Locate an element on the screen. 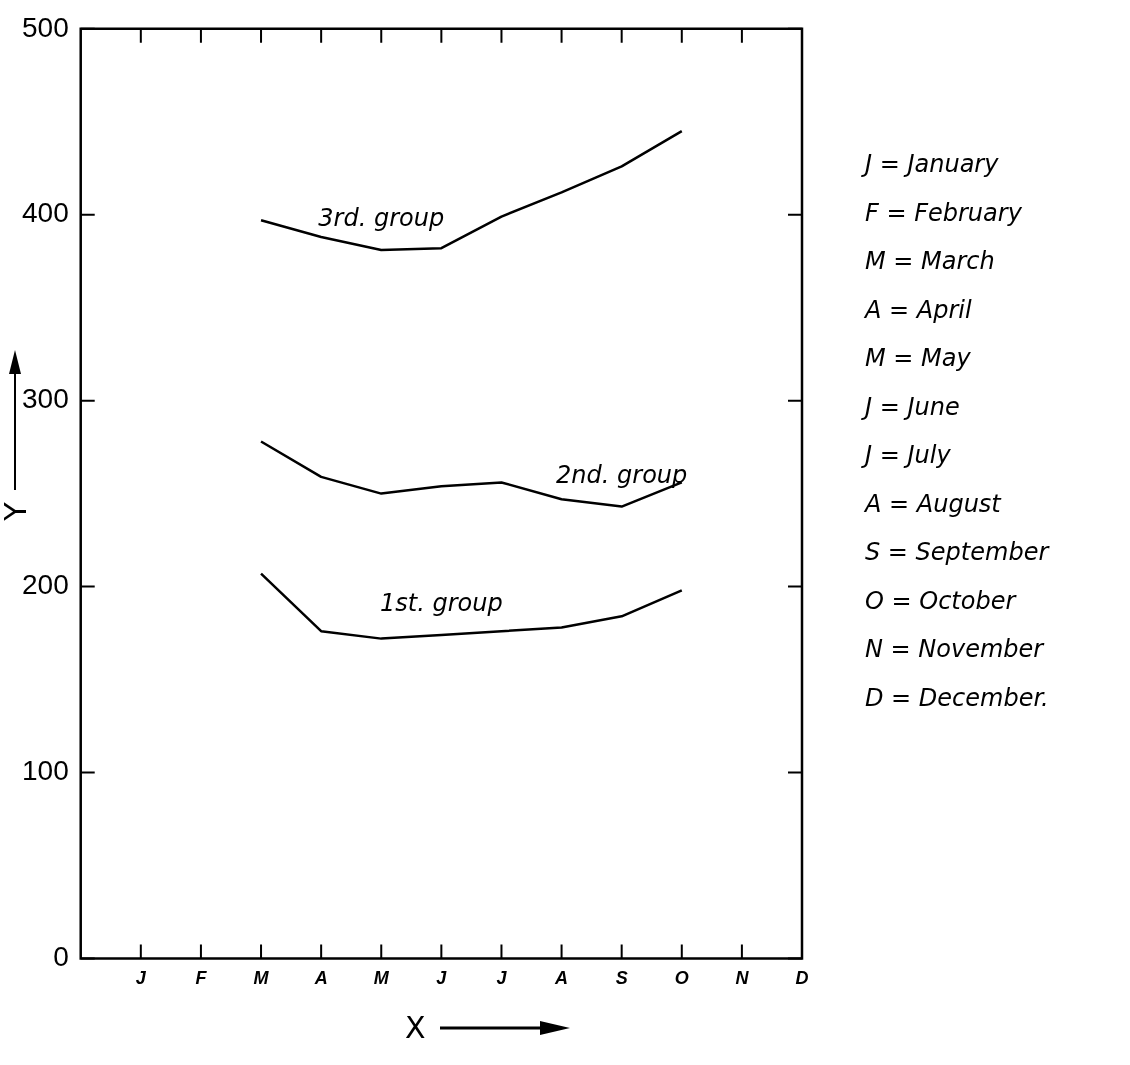  series-label: 1st. group is located at coordinates (441, 603).